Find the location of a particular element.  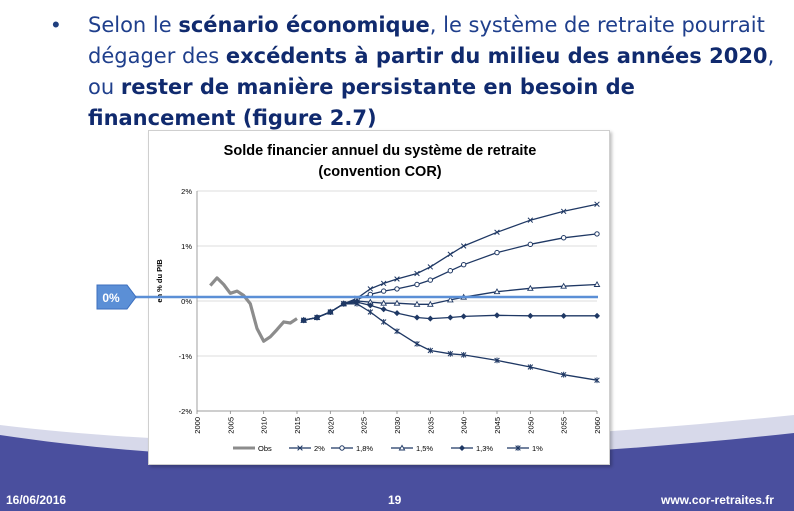

chart-y-axis-label: en % du PIB is located at coordinates (159, 281).